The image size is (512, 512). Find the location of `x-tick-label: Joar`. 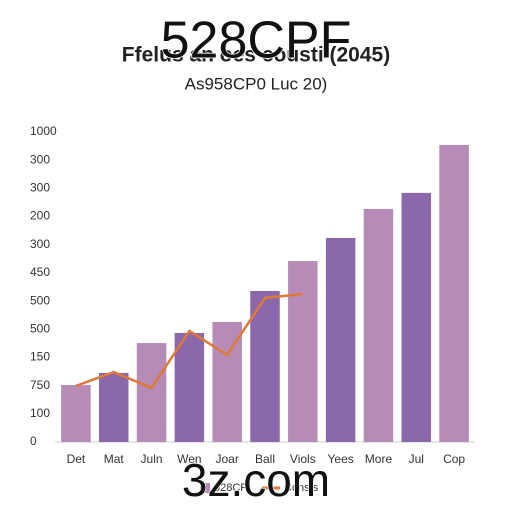

x-tick-label: Joar is located at coordinates (227, 459).